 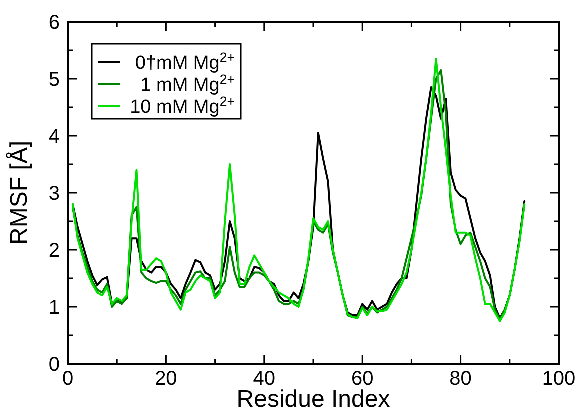 What do you see at coordinates (461, 379) in the screenshot?
I see `x-tick-label: 80` at bounding box center [461, 379].